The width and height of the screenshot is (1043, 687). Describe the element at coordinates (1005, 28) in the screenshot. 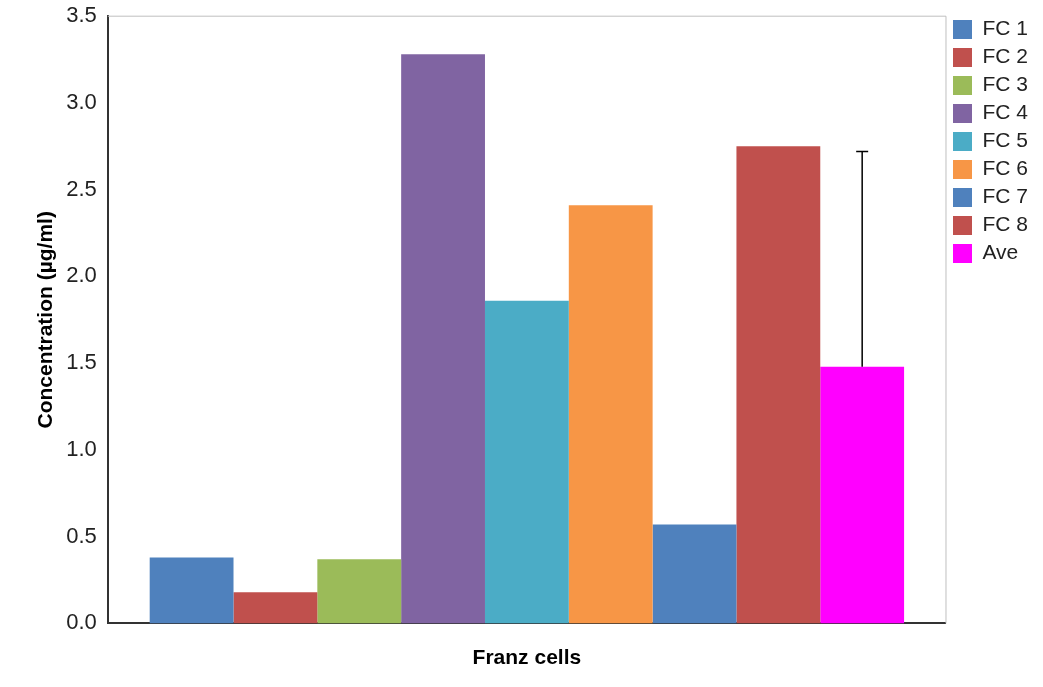

I see `legend-label: FC 1` at that location.